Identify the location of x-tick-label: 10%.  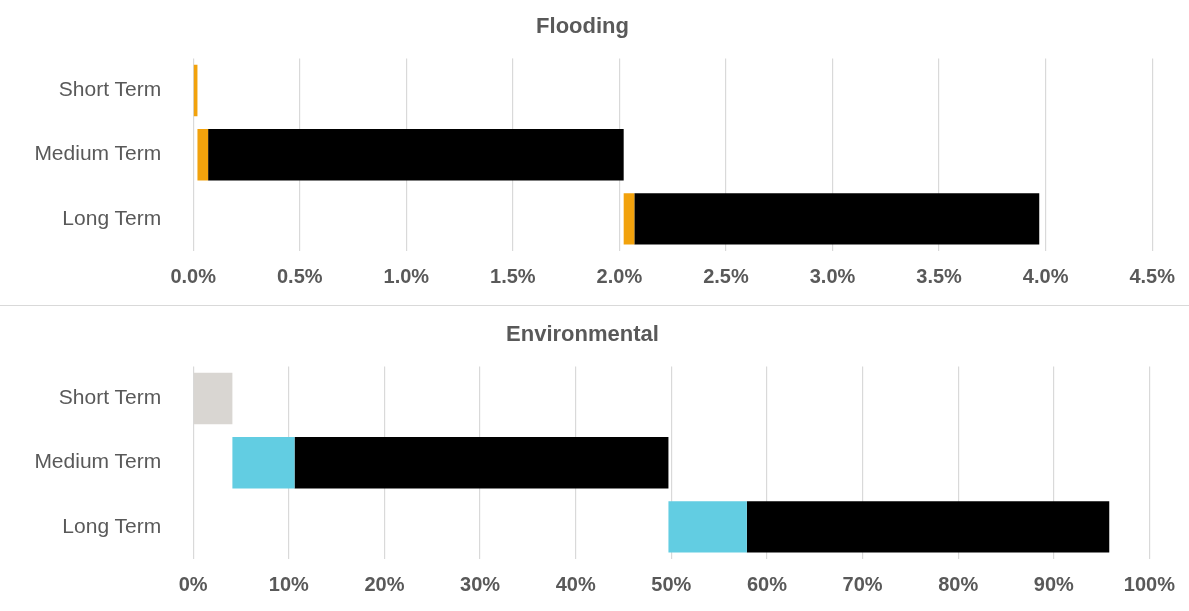
(289, 583).